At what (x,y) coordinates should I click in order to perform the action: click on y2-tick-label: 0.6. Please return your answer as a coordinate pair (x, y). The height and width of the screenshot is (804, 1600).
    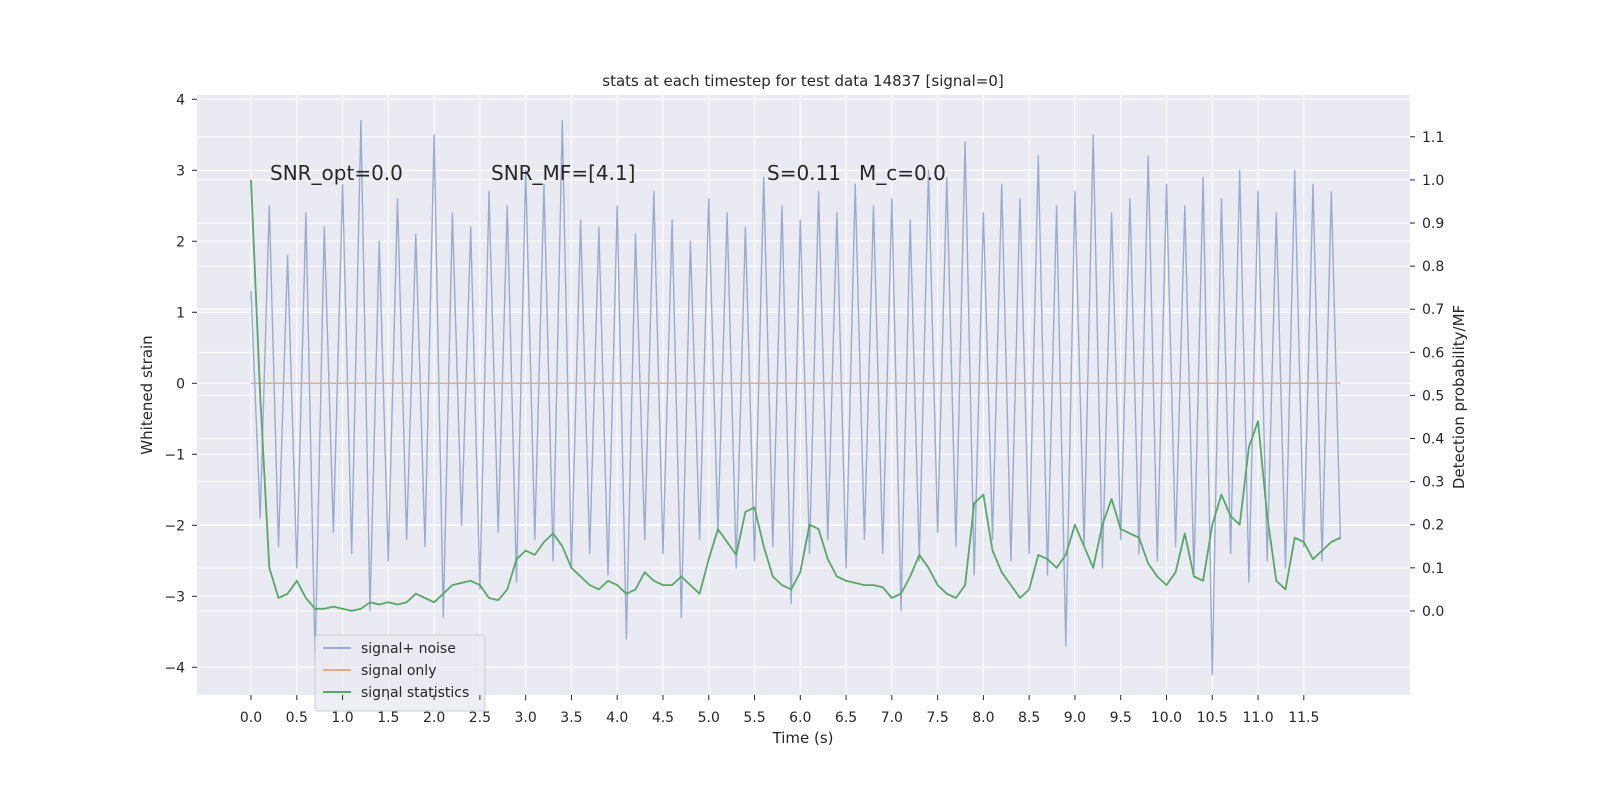
    Looking at the image, I should click on (1433, 353).